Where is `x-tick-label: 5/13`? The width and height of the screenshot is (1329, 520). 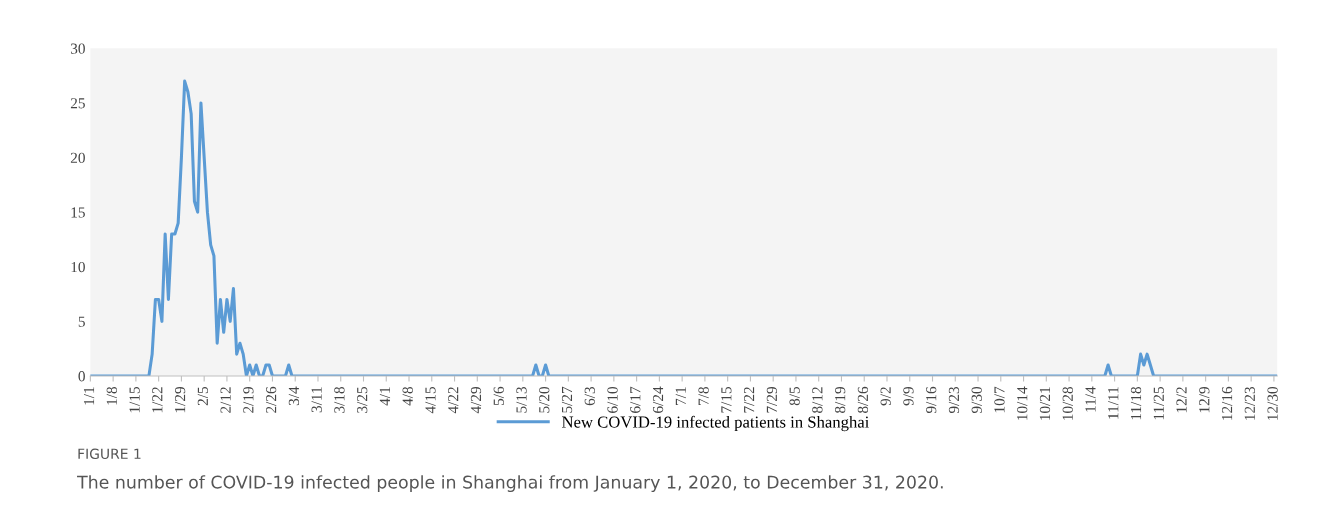 x-tick-label: 5/13 is located at coordinates (521, 399).